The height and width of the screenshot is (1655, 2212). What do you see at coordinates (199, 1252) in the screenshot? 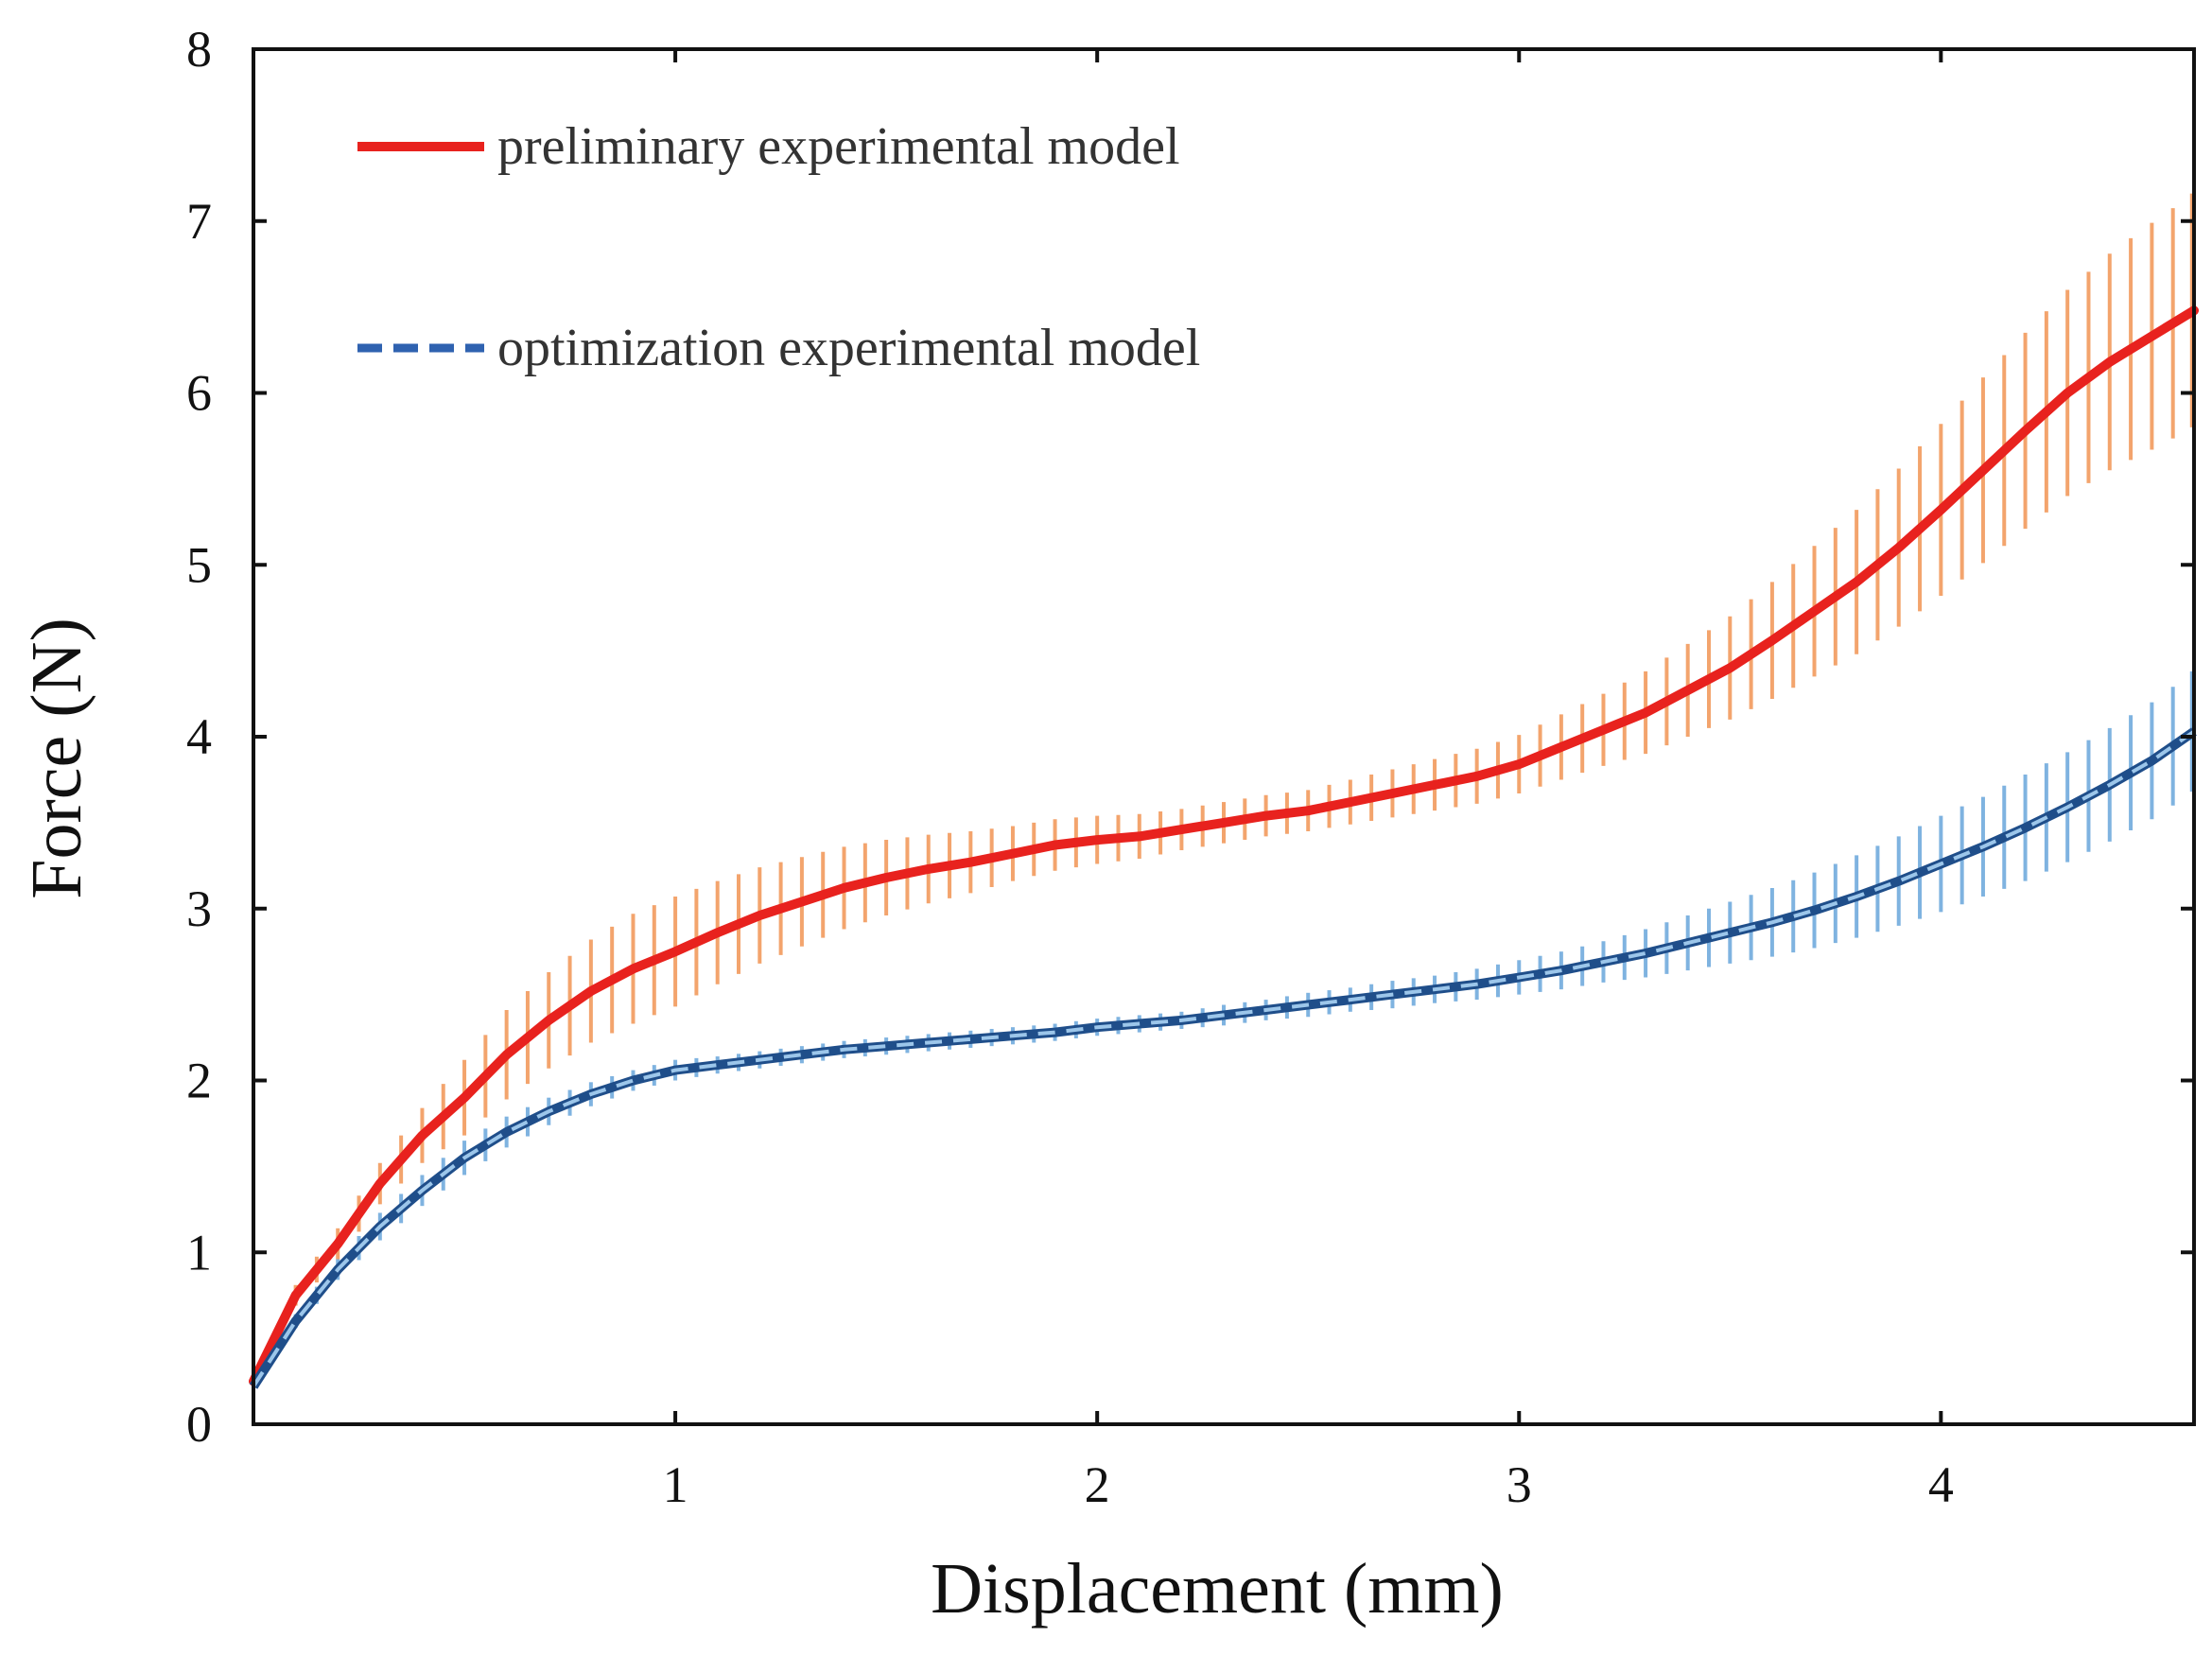
I see `y-tick-label: 1` at bounding box center [199, 1252].